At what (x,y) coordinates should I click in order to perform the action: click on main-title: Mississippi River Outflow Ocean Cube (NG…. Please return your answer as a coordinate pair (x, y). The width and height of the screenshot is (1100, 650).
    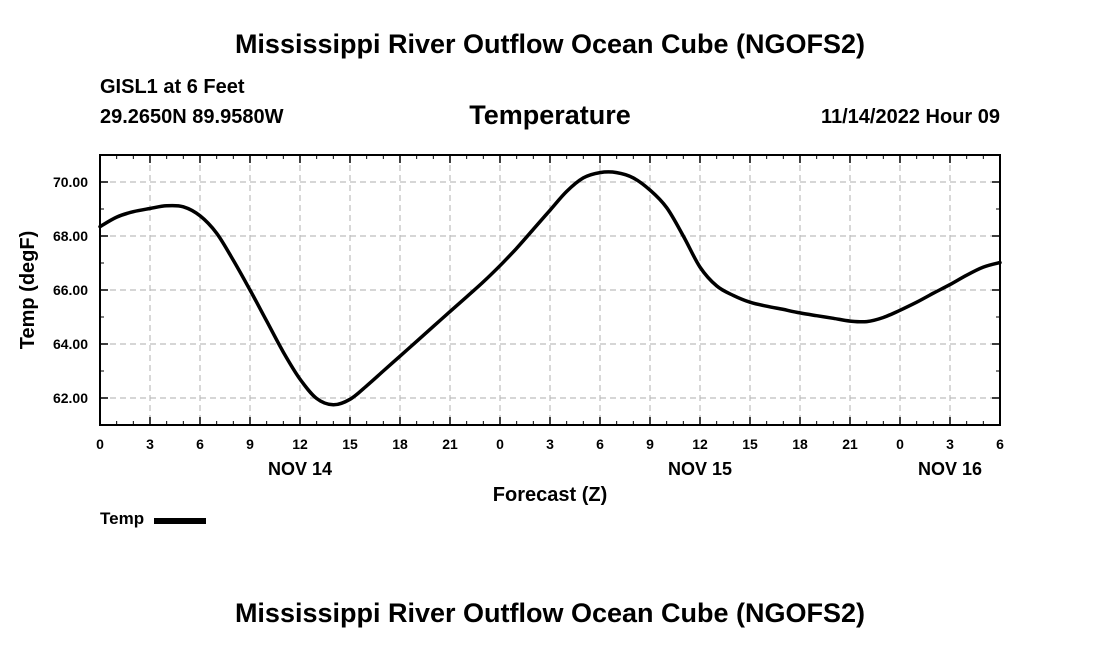
    Looking at the image, I should click on (550, 44).